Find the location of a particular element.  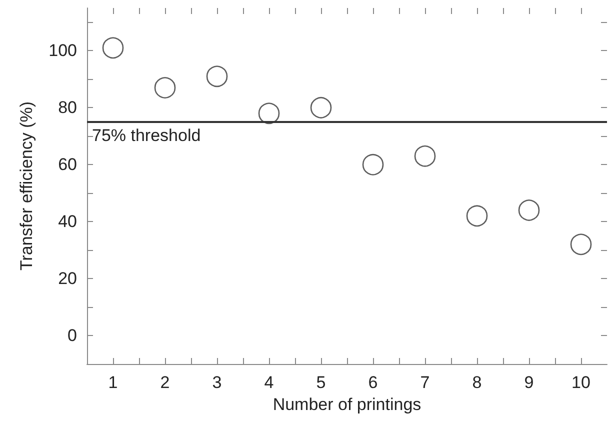

x-tick-label: 2 is located at coordinates (165, 382).